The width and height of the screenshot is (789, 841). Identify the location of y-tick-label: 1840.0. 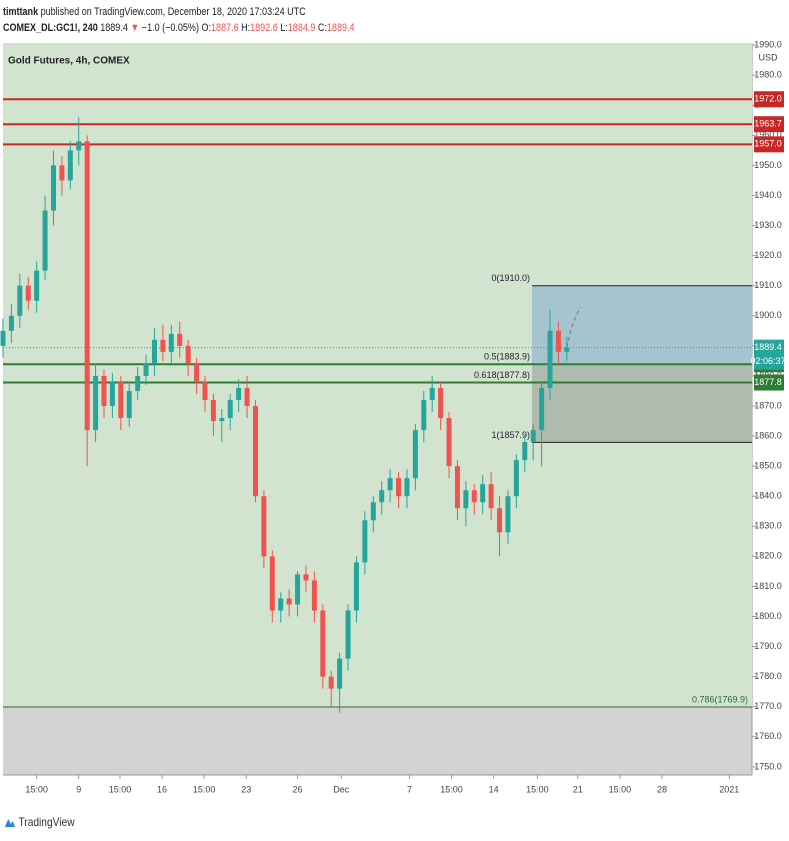
(768, 496).